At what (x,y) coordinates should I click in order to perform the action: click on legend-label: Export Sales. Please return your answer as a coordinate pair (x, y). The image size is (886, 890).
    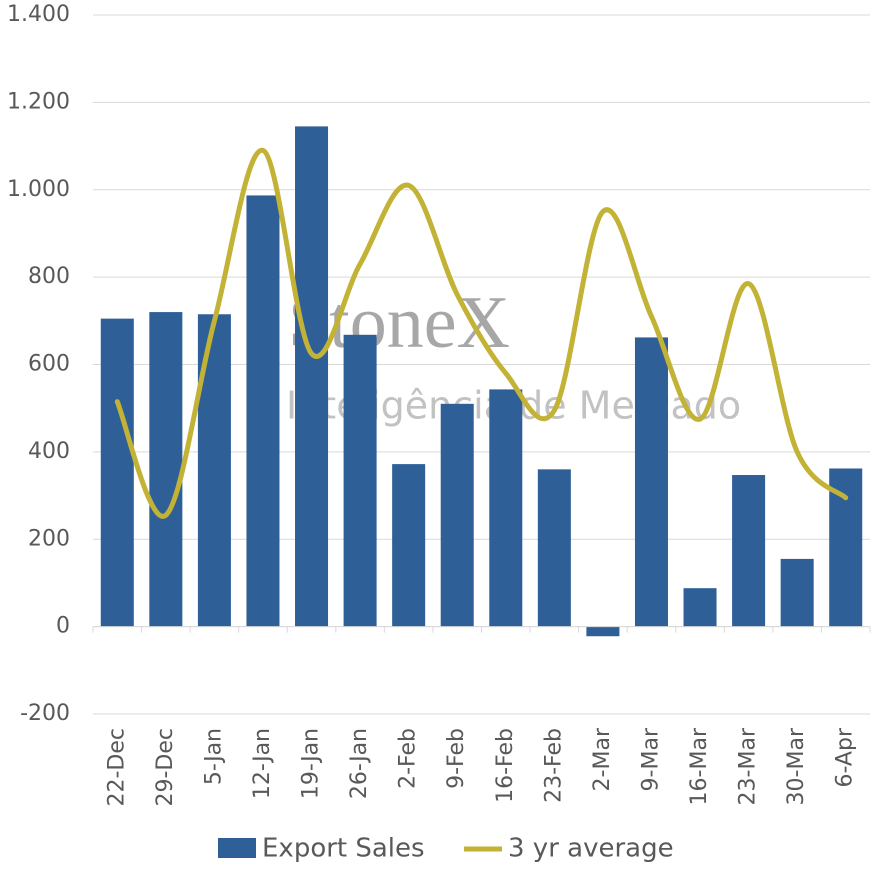
    Looking at the image, I should click on (343, 849).